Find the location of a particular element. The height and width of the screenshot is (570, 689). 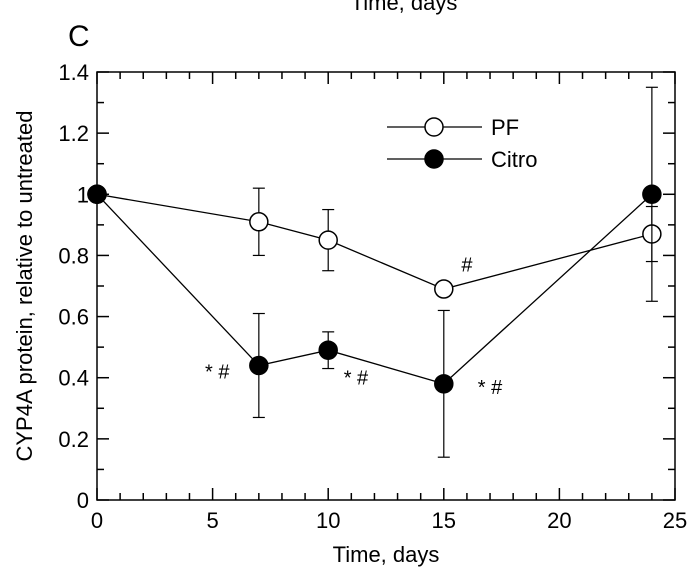

significance-annotation: # is located at coordinates (467, 266).